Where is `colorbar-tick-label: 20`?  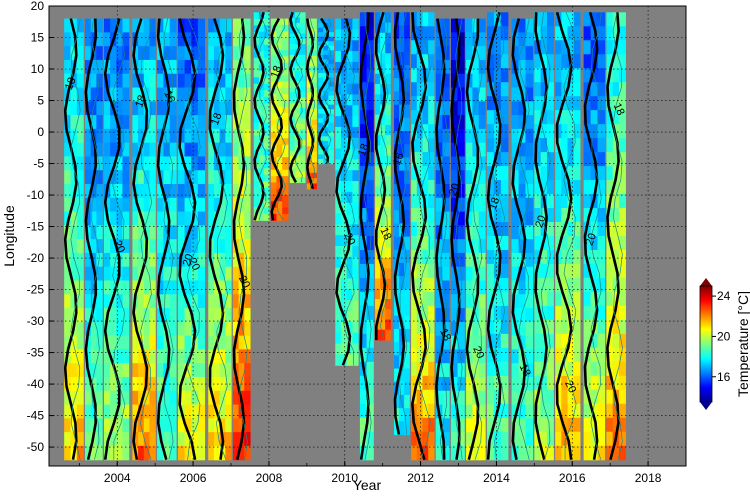
colorbar-tick-label: 20 is located at coordinates (724, 336).